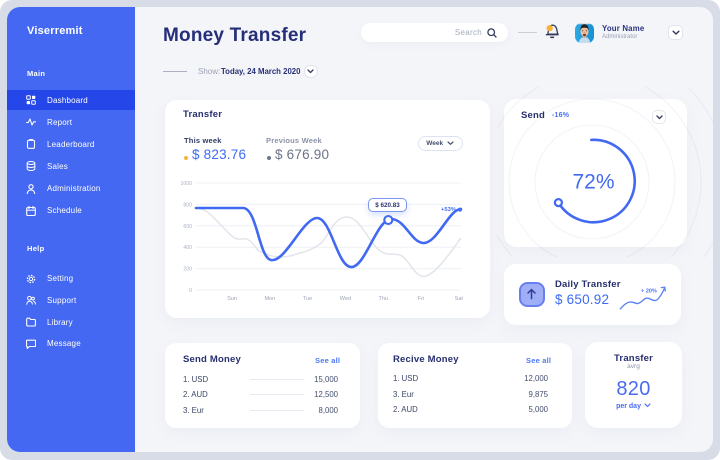 This screenshot has height=460, width=720. What do you see at coordinates (187, 227) in the screenshot?
I see `svg-text: 600` at bounding box center [187, 227].